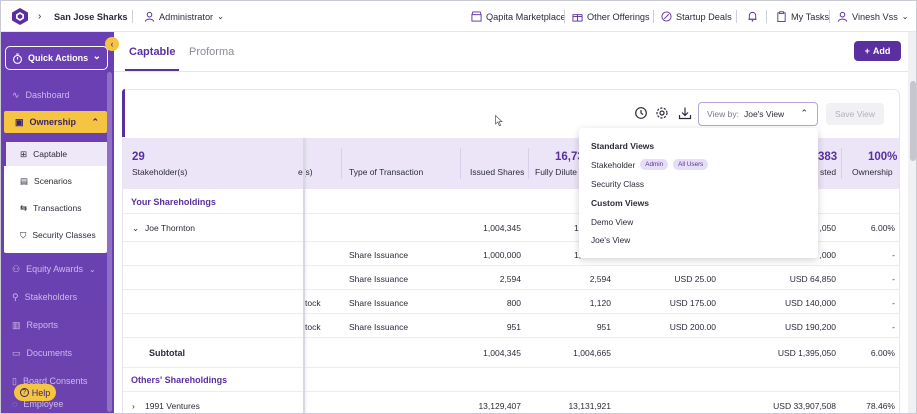  Describe the element at coordinates (15, 296) in the screenshot. I see `person-icon: ⚲` at that location.